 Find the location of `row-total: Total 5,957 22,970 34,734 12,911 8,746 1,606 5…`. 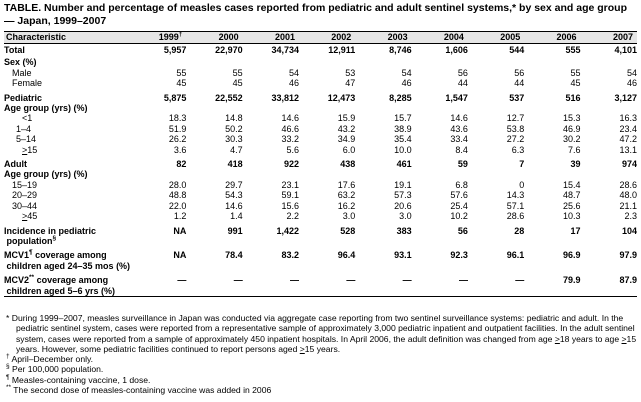

row-total: Total 5,957 22,970 34,734 12,911 8,746 1,606 5… is located at coordinates (320, 51).